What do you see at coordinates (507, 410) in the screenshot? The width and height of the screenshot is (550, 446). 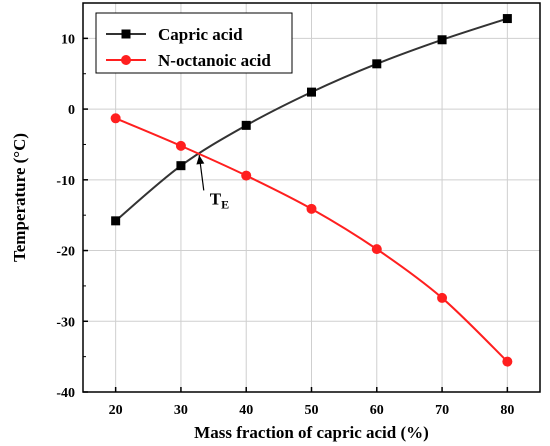 I see `x-tick-label: 80` at bounding box center [507, 410].